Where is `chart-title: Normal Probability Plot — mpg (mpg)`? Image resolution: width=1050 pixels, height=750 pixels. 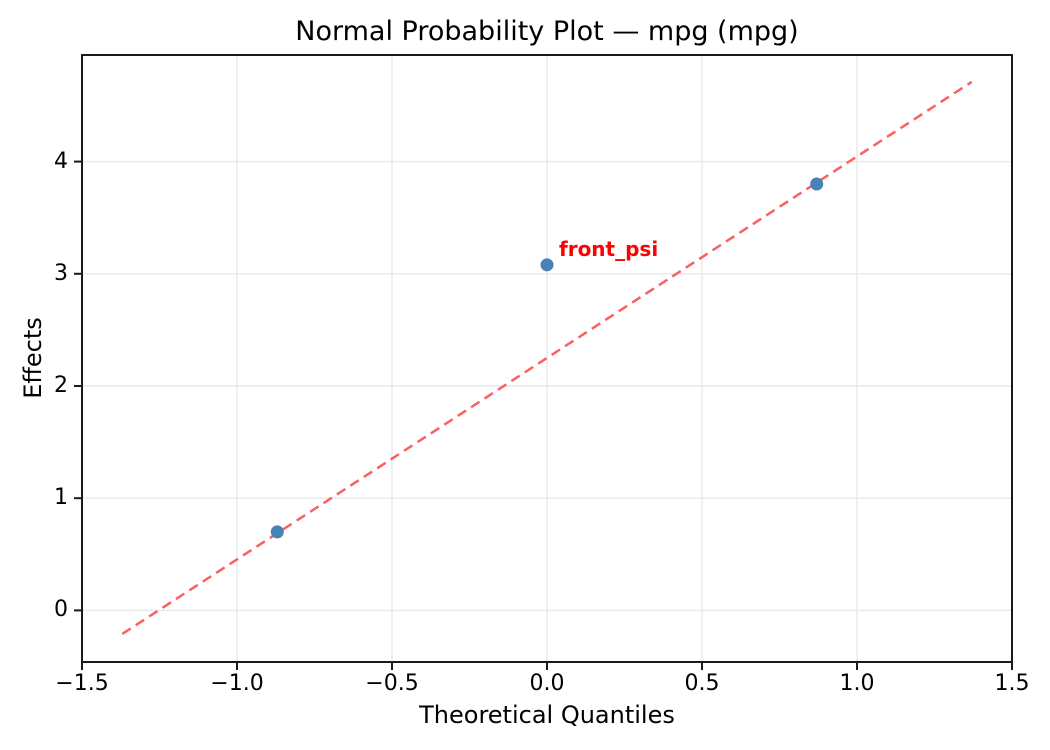
chart-title: Normal Probability Plot — mpg (mpg) is located at coordinates (547, 31).